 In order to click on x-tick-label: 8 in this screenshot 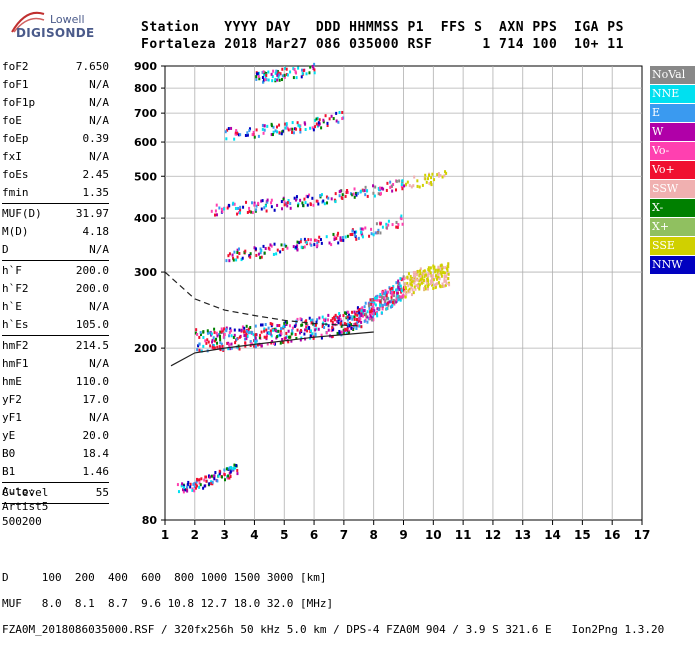, I will do `click(374, 535)`.